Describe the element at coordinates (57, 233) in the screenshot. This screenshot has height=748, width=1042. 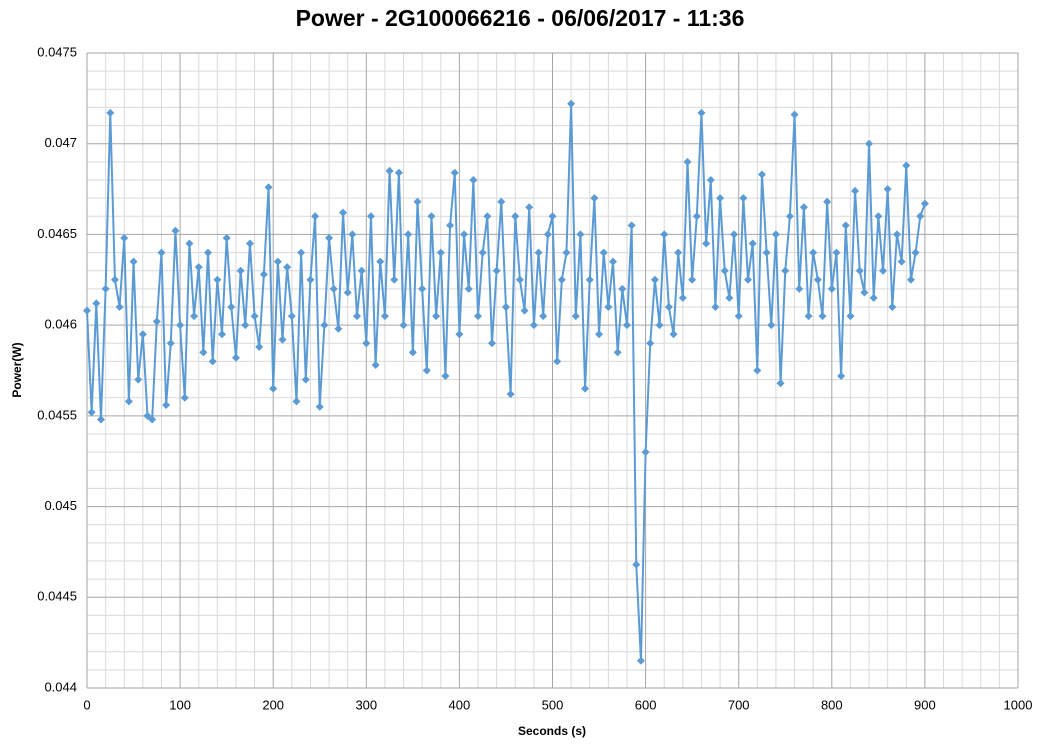
I see `y-tick-label: 0.0465` at that location.